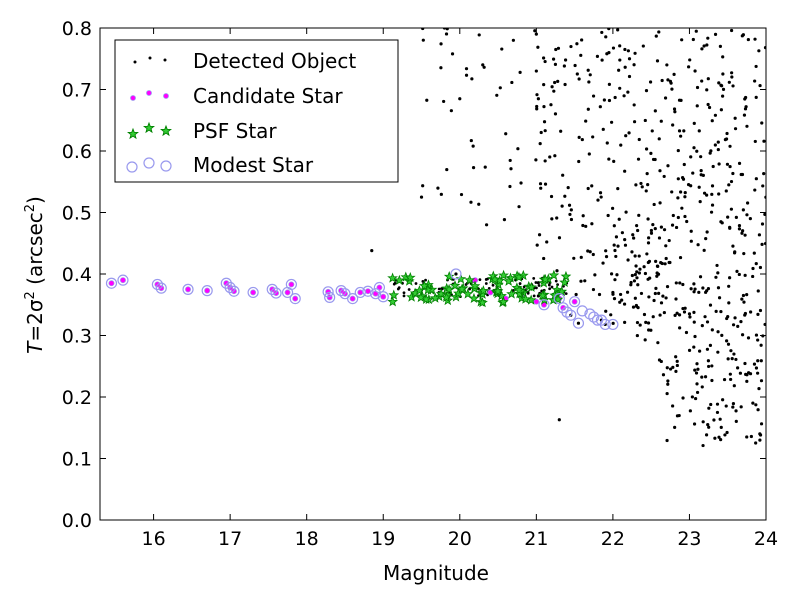  What do you see at coordinates (590, 314) in the screenshot?
I see `modest-star-point` at bounding box center [590, 314].